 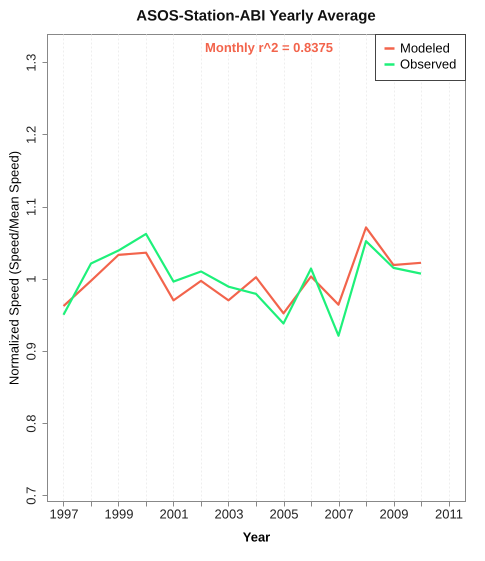 I want to click on x-tick-label: 2011, so click(x=449, y=514).